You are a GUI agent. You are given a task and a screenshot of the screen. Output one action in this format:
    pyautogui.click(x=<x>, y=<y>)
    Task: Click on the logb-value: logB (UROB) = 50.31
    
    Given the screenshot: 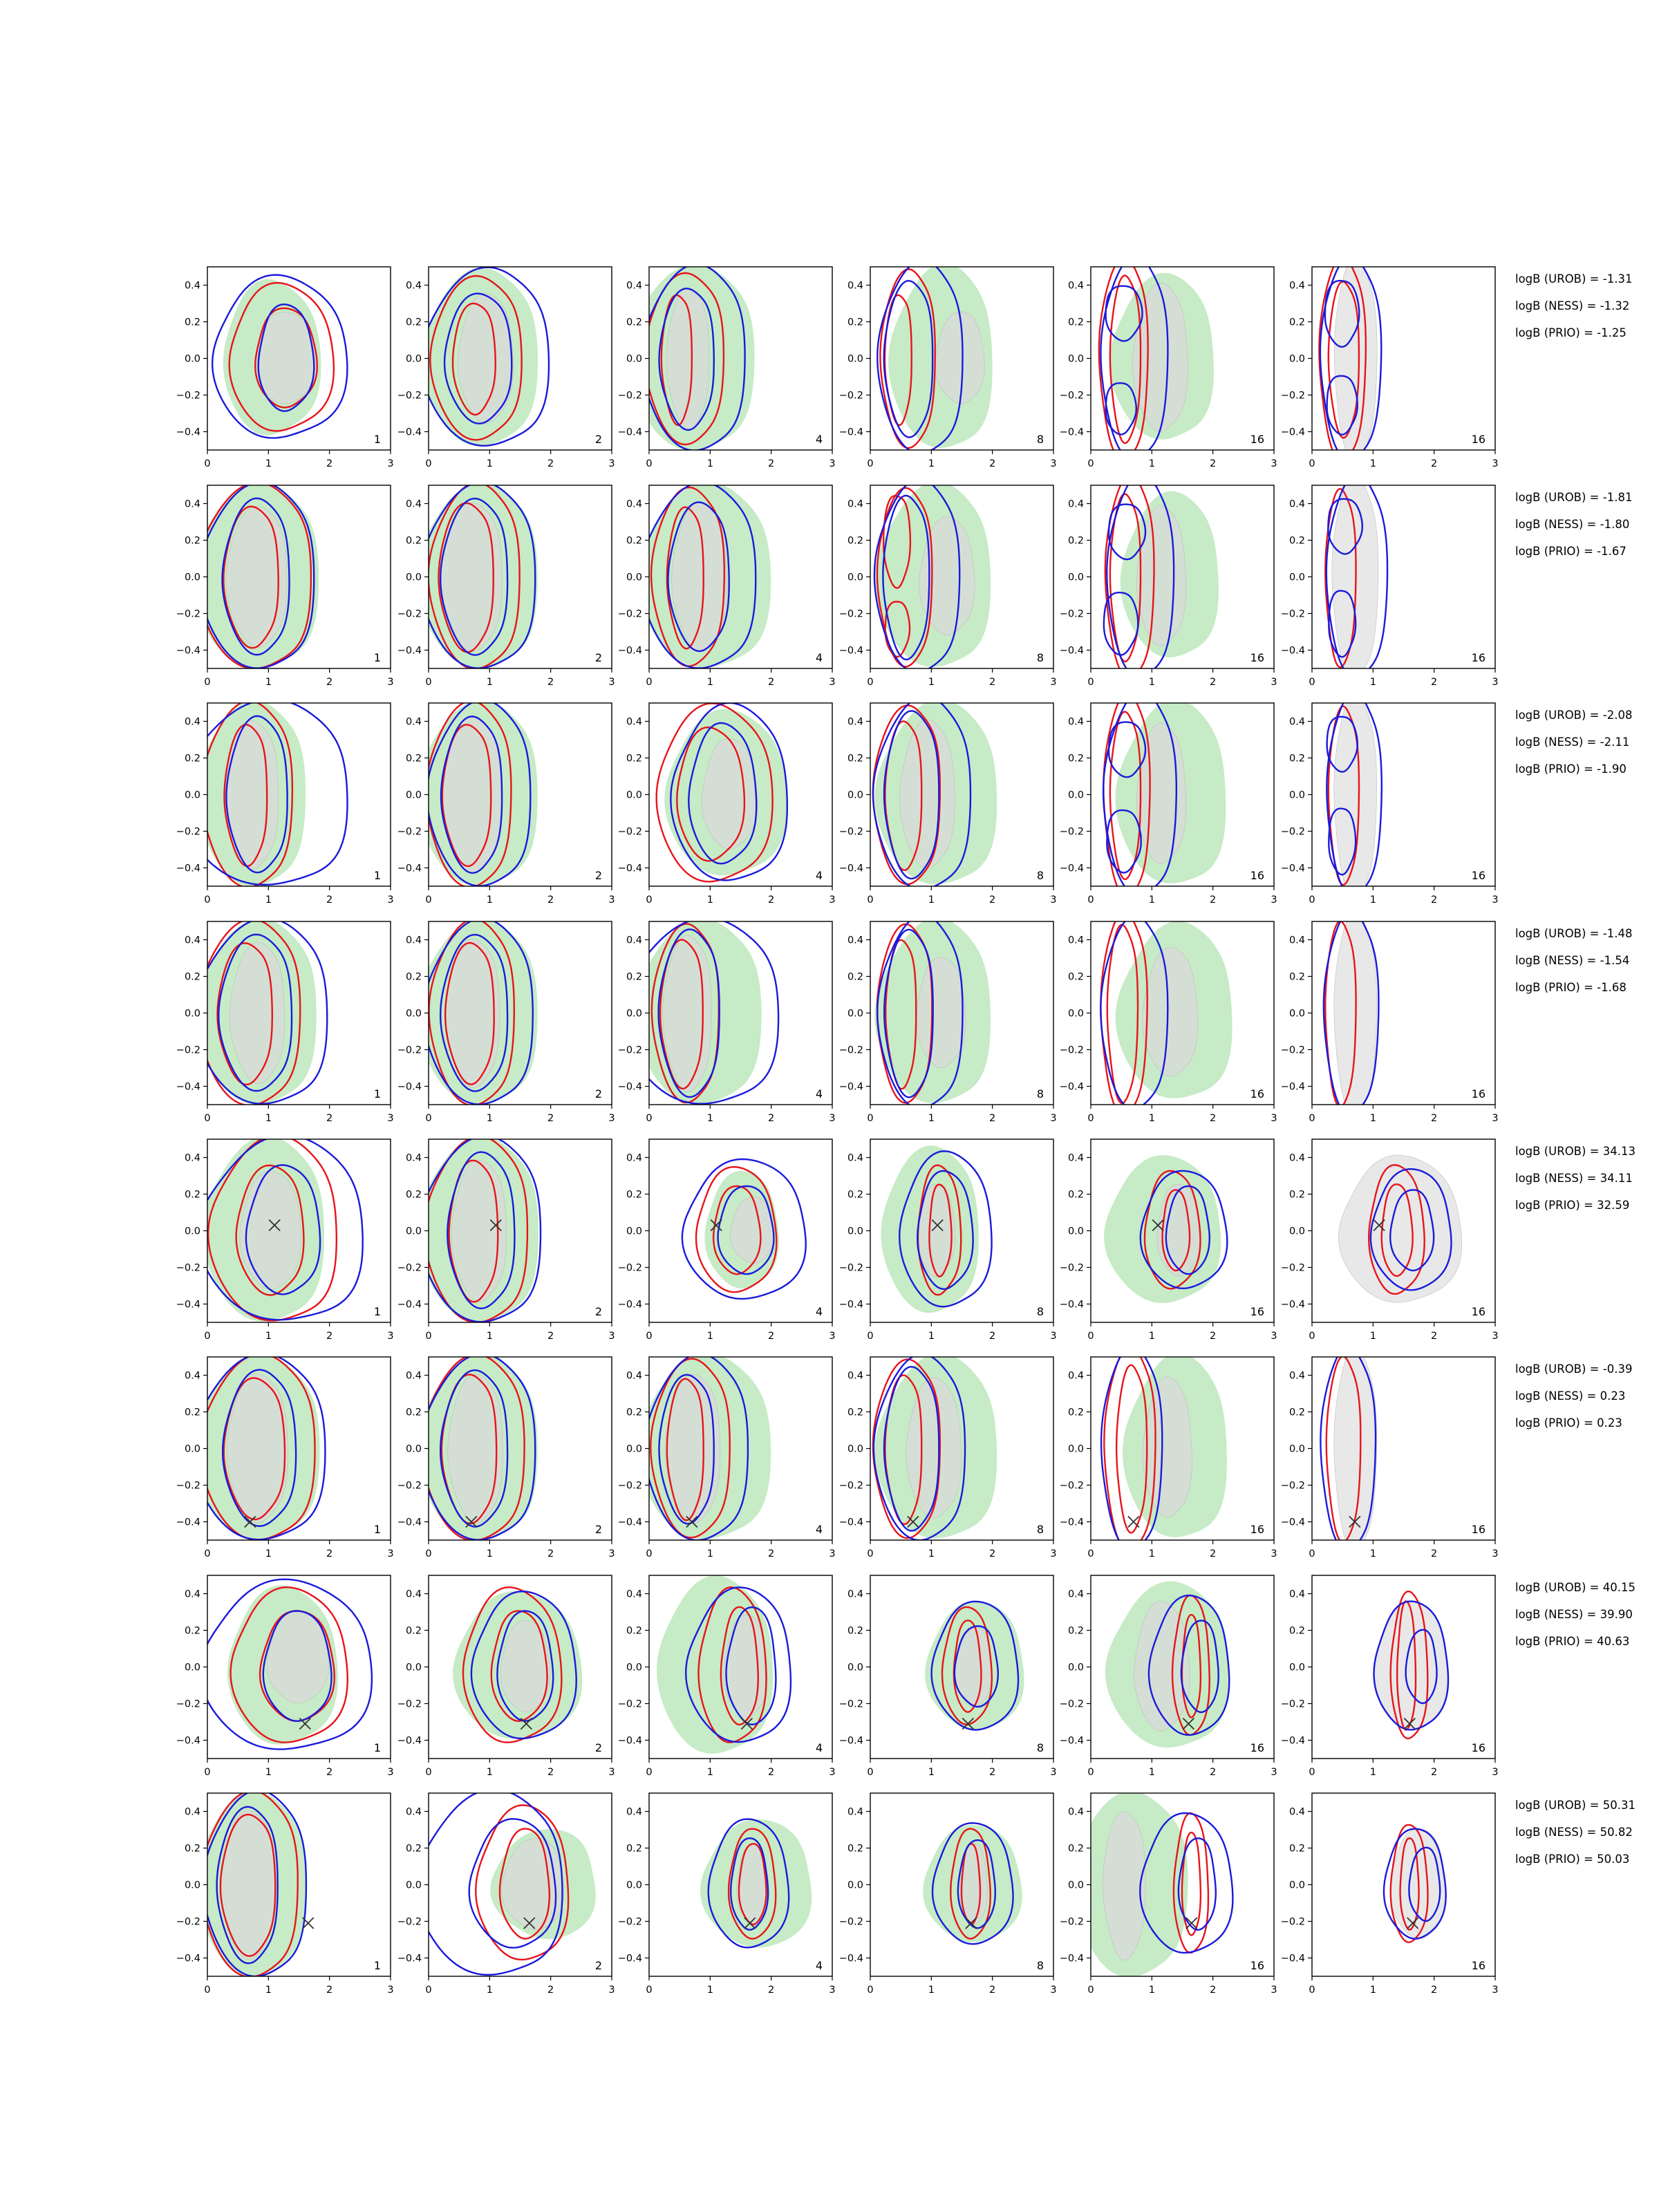 What is the action you would take?
    pyautogui.click(x=1575, y=1806)
    